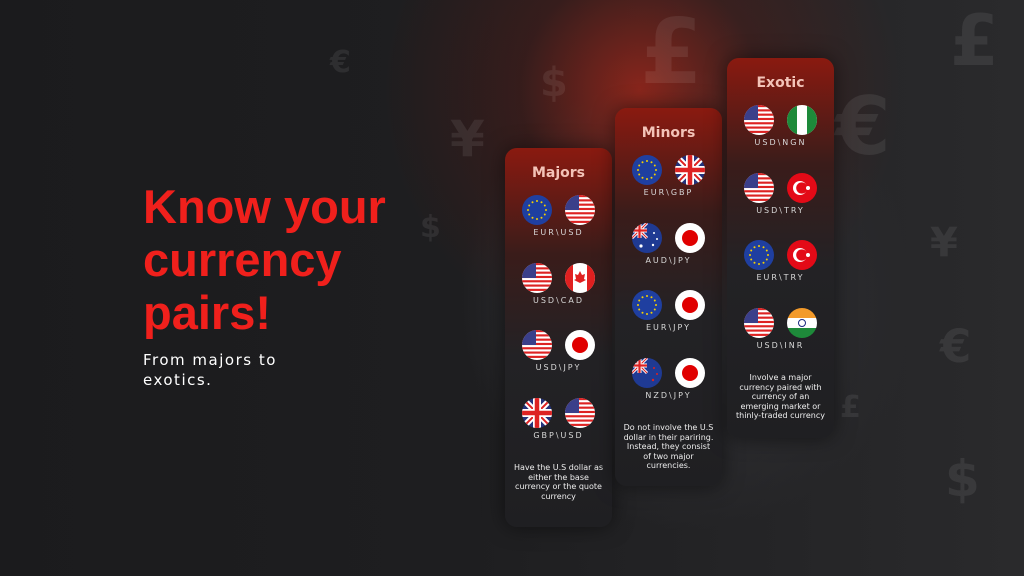  What do you see at coordinates (668, 327) in the screenshot?
I see `pair-code: EUR\JPY` at bounding box center [668, 327].